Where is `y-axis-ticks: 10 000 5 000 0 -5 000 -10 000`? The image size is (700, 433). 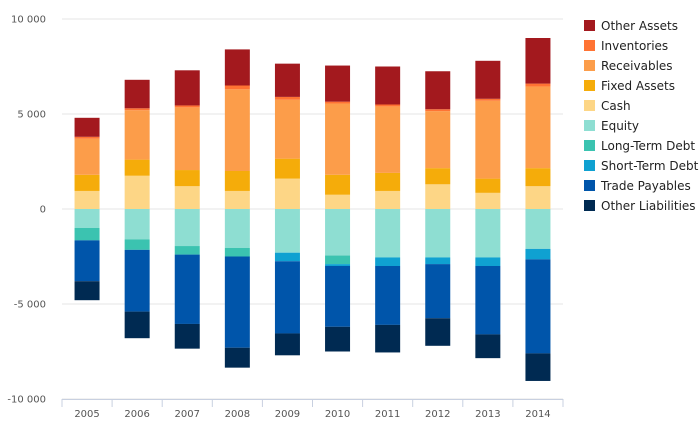
y-axis-ticks: 10 000 5 000 0 -5 000 -10 000 is located at coordinates (26, 210).